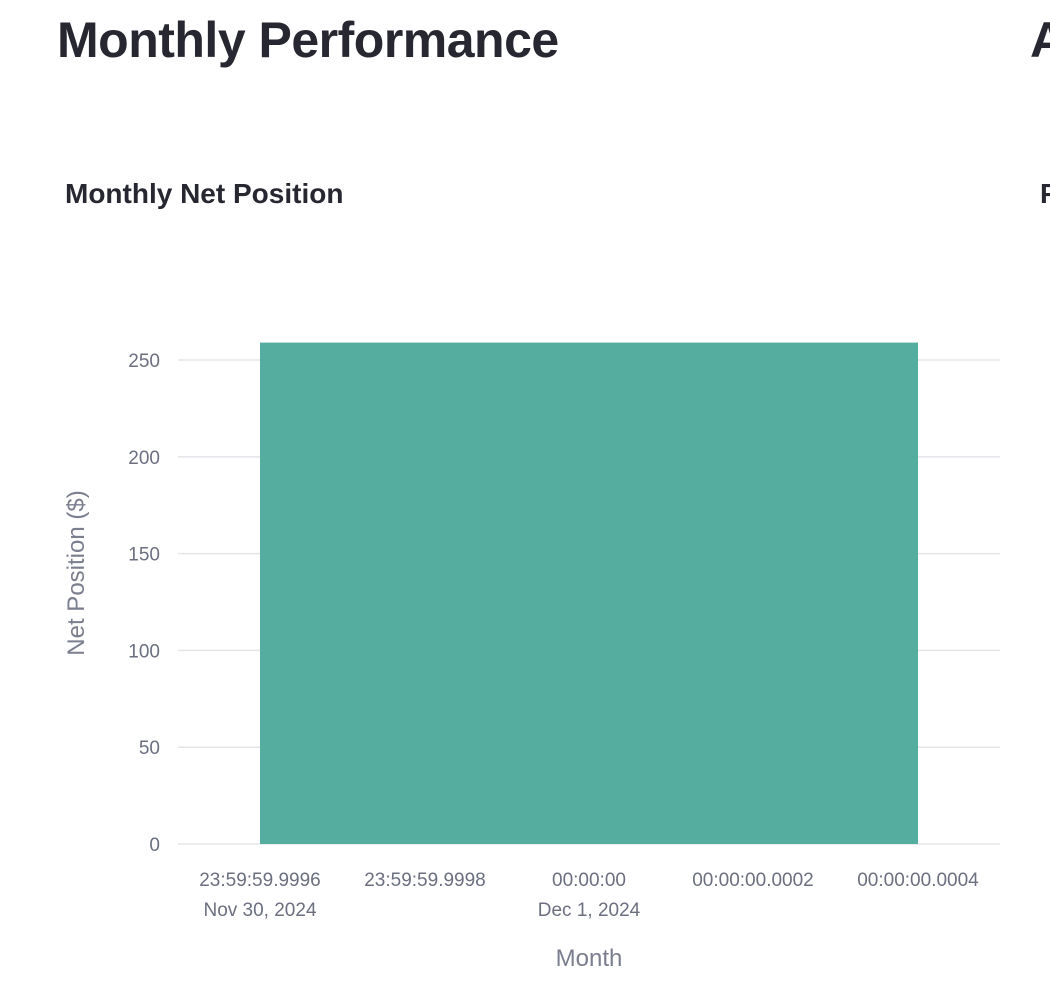 This screenshot has width=1050, height=994. What do you see at coordinates (144, 651) in the screenshot?
I see `y-tick-label: 100` at bounding box center [144, 651].